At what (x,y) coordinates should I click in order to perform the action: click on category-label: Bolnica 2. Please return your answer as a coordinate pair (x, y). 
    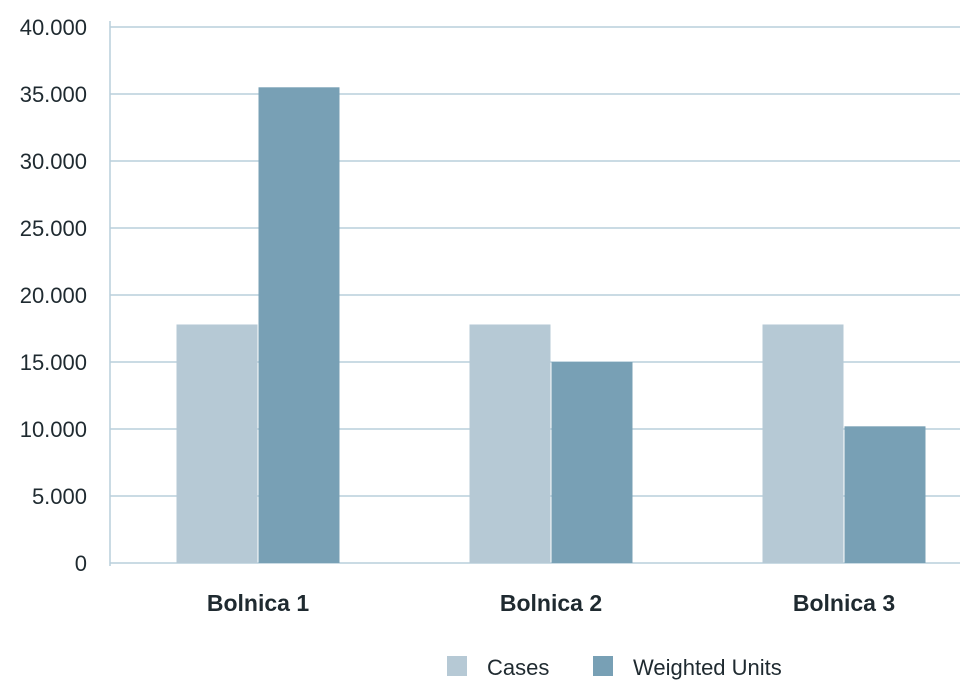
    Looking at the image, I should click on (551, 603).